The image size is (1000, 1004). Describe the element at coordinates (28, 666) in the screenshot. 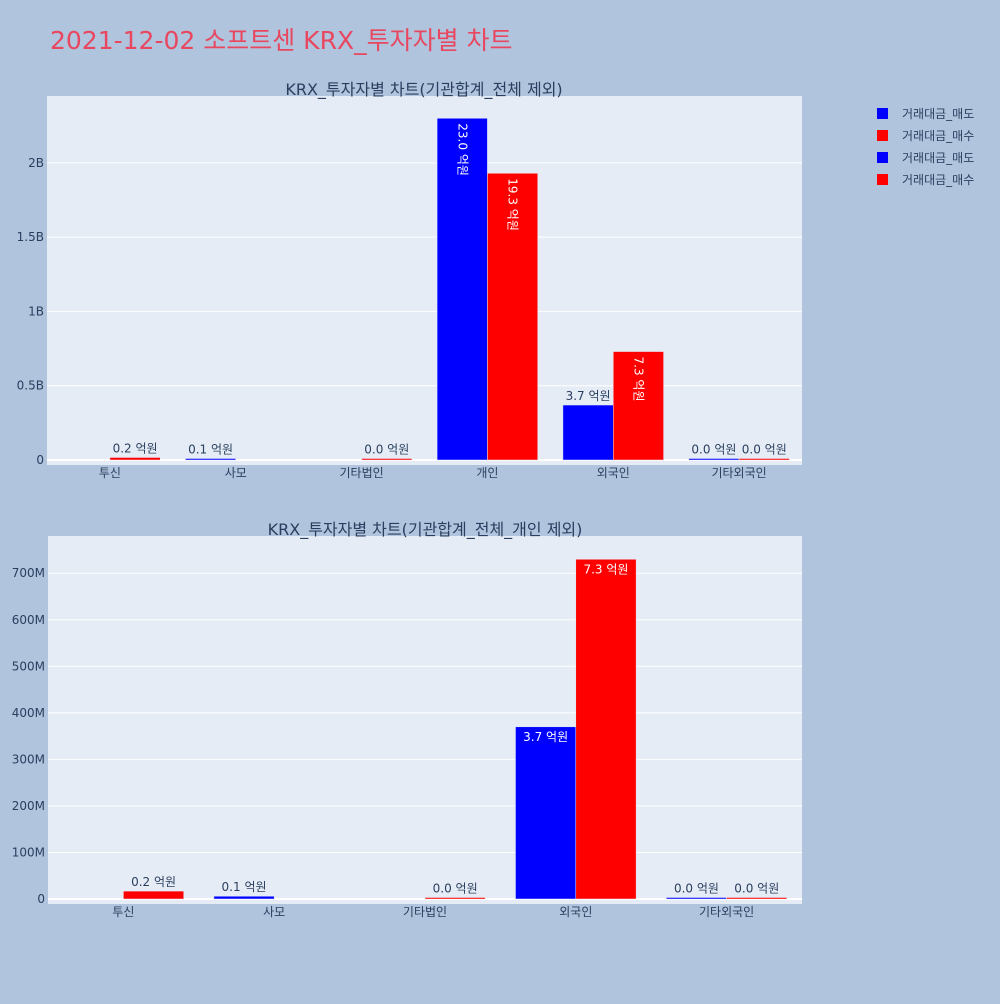

I see `y-tick-label: 500M` at that location.